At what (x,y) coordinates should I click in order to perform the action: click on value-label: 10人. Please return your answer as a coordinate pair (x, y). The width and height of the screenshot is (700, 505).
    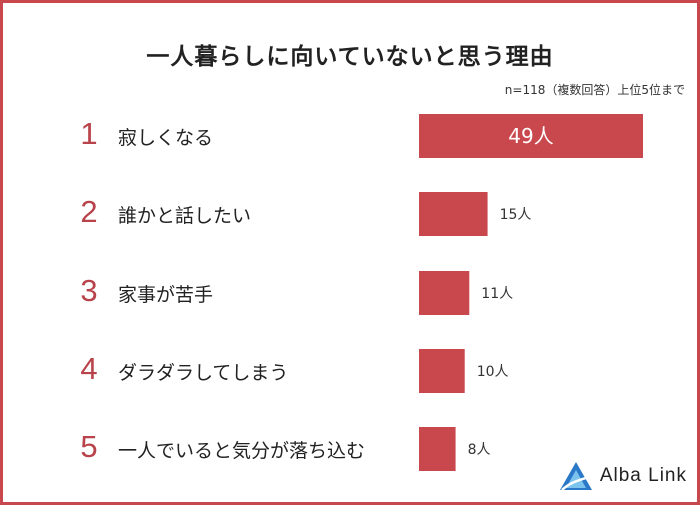
    Looking at the image, I should click on (493, 372).